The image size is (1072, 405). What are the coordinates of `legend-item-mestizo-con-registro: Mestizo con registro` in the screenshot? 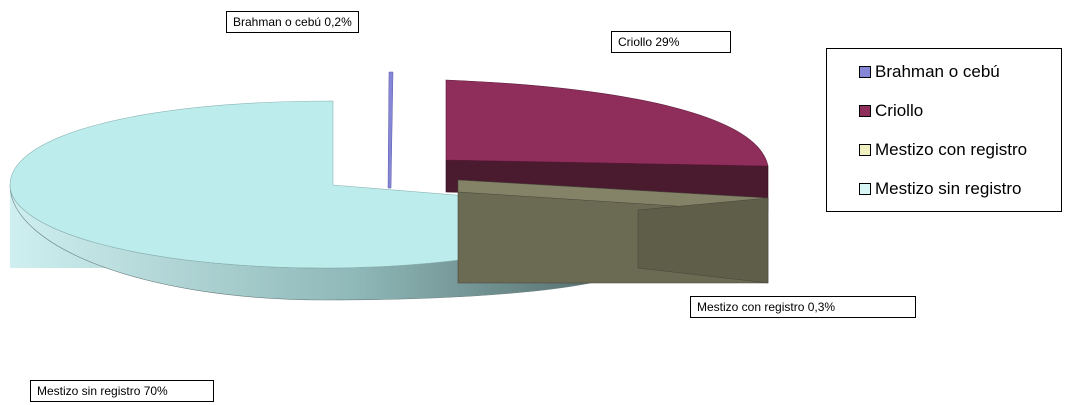 It's located at (943, 150).